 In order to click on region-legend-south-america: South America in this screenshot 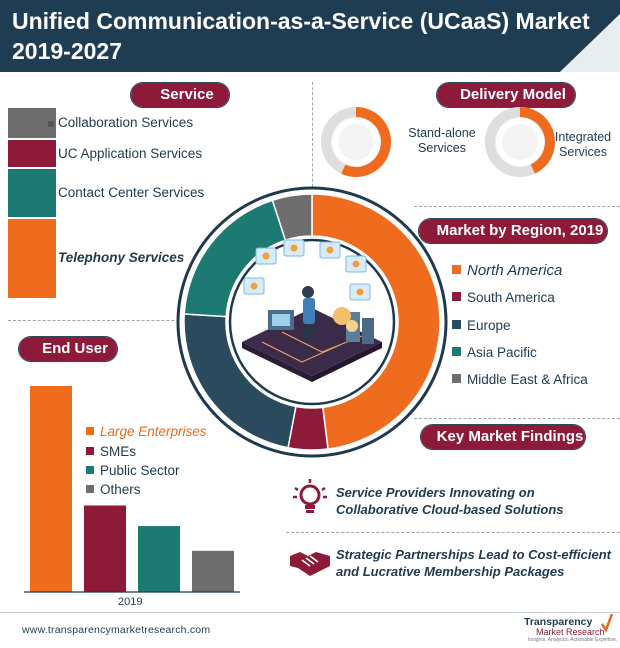, I will do `click(503, 297)`.